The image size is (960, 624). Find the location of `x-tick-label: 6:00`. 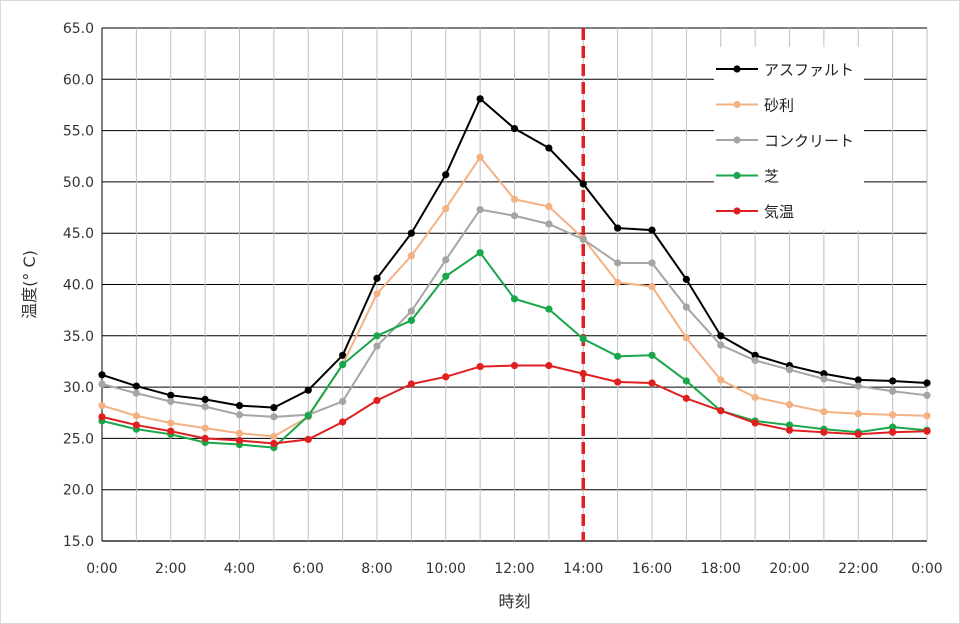

x-tick-label: 6:00 is located at coordinates (308, 569).